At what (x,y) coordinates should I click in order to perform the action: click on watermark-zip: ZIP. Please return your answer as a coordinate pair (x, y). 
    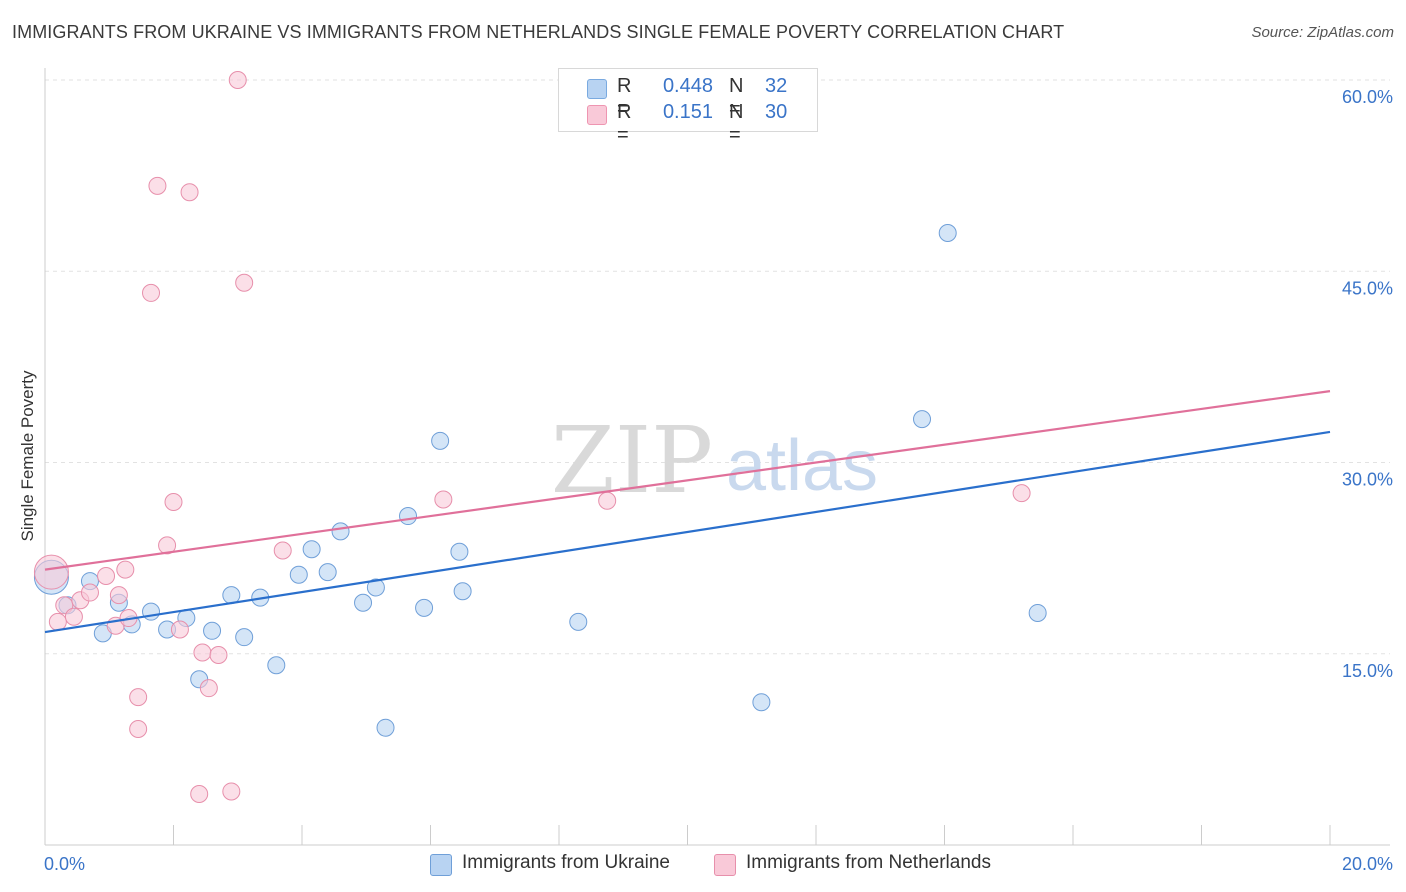
    Looking at the image, I should click on (632, 460).